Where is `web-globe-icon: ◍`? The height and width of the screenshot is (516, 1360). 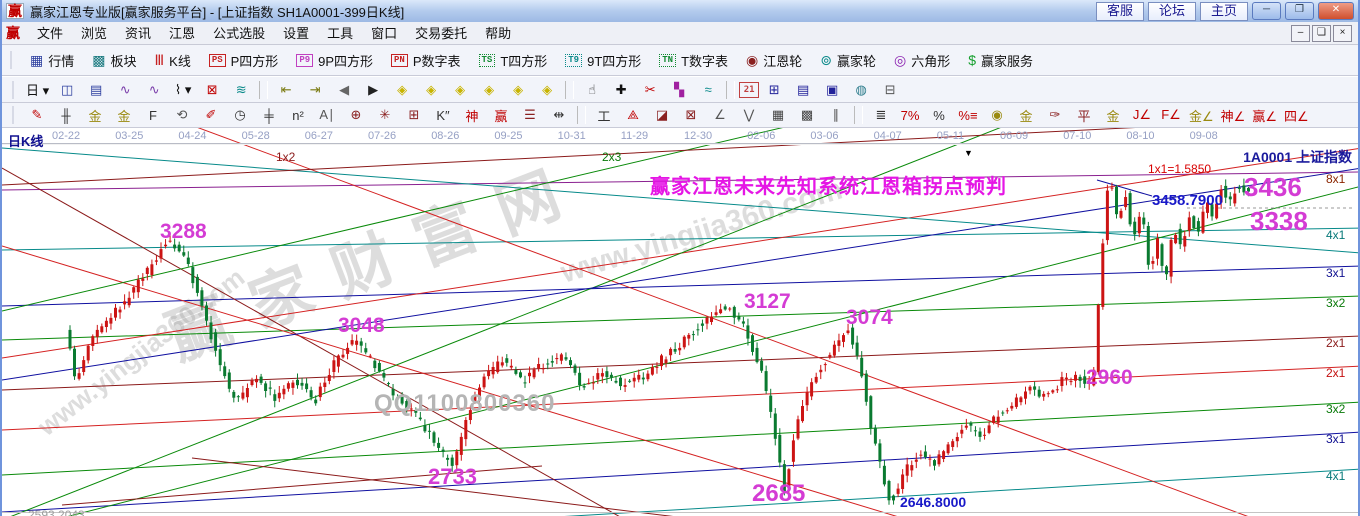
web-globe-icon: ◍ is located at coordinates (861, 89).